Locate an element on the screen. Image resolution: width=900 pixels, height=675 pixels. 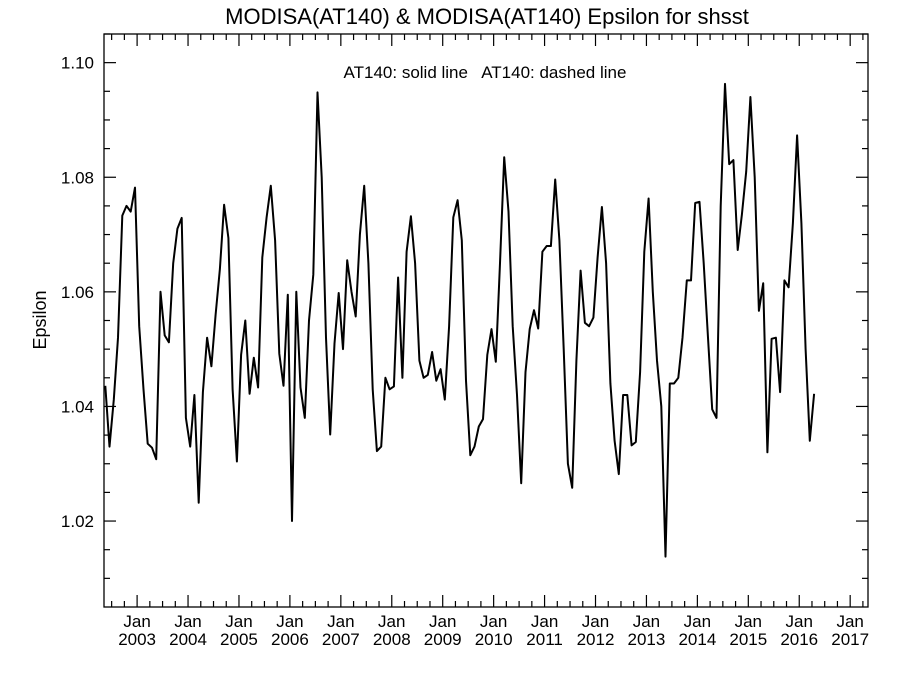
x-tick-label-year: 2012 is located at coordinates (596, 639).